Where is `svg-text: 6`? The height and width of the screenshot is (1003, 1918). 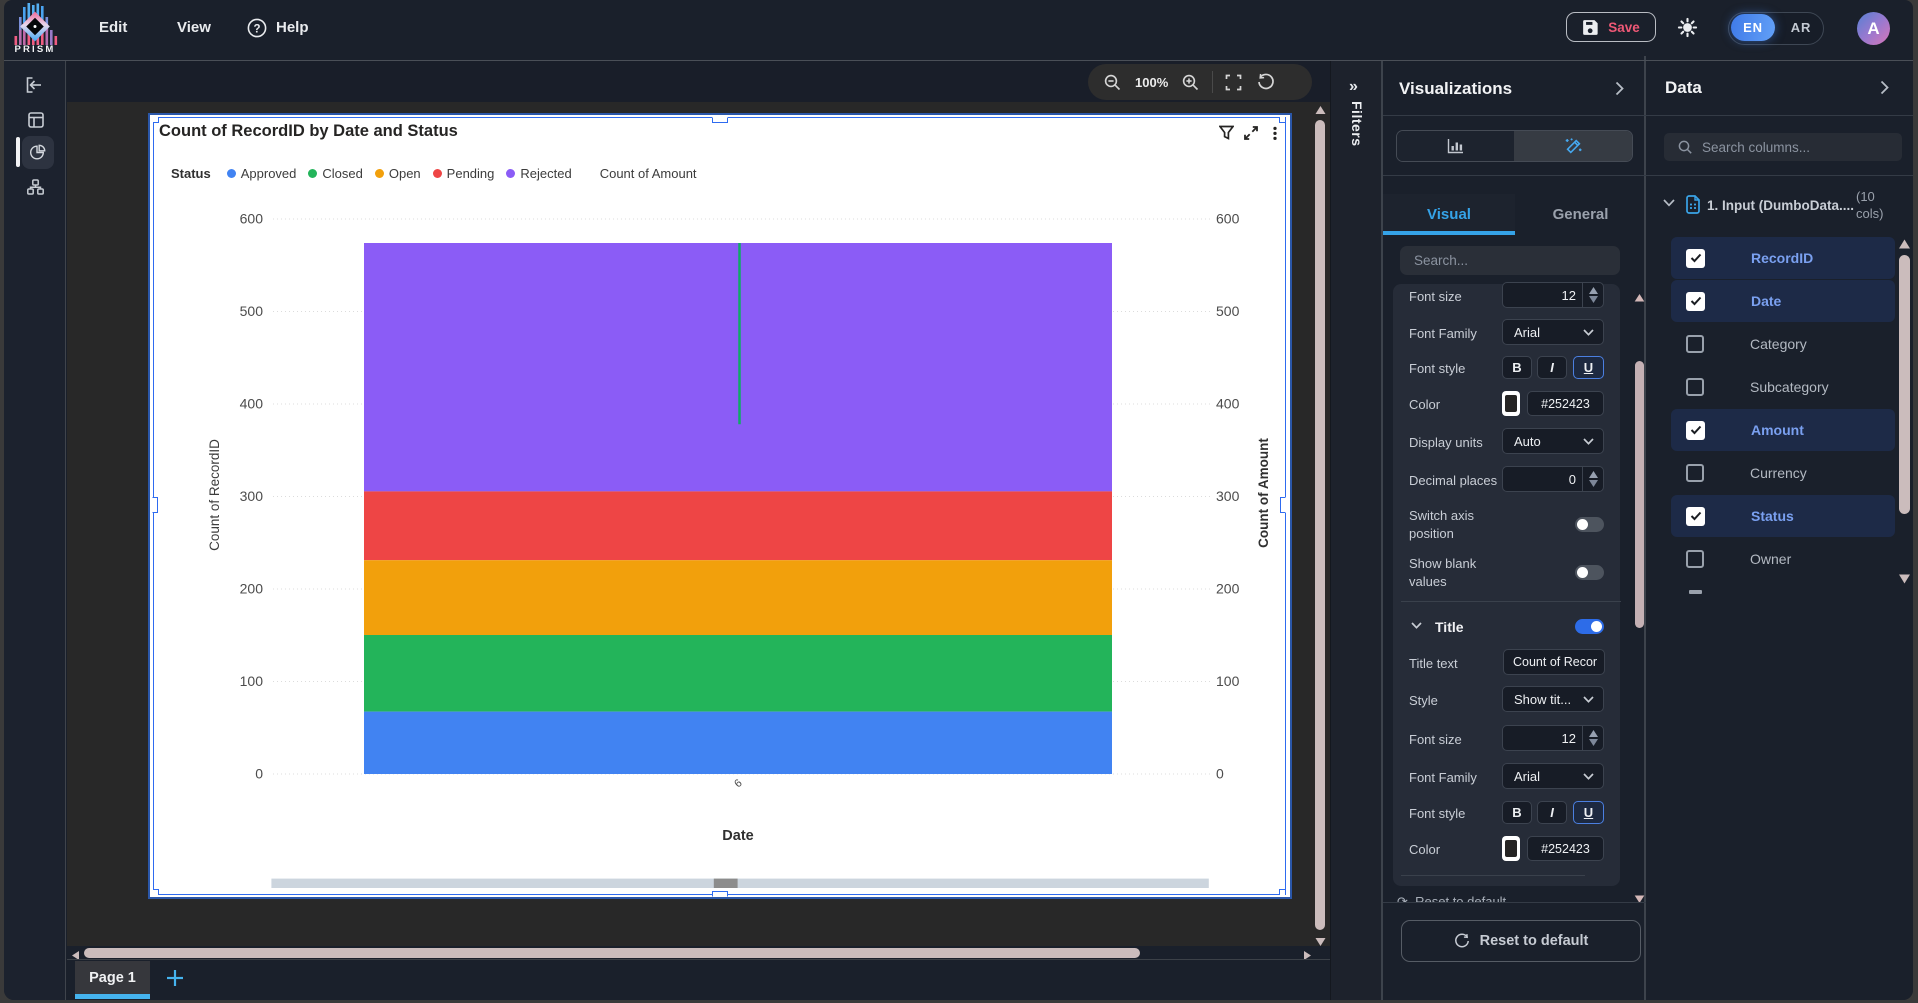
svg-text: 6 is located at coordinates (738, 783).